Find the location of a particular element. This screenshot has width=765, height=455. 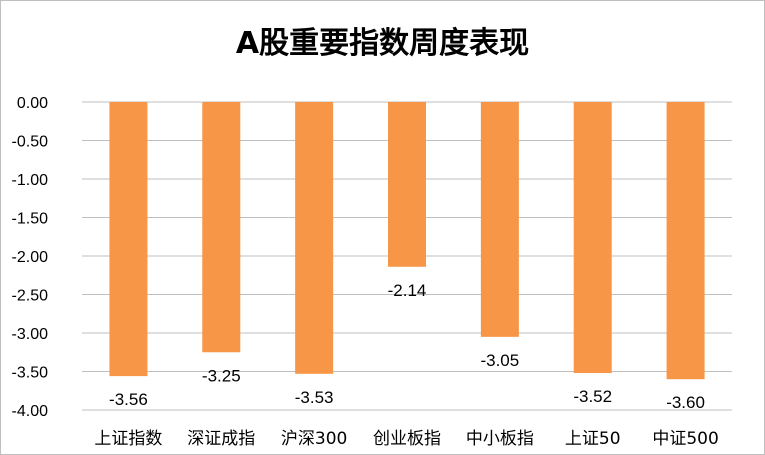

x-category-label: 中小板指 is located at coordinates (500, 439).